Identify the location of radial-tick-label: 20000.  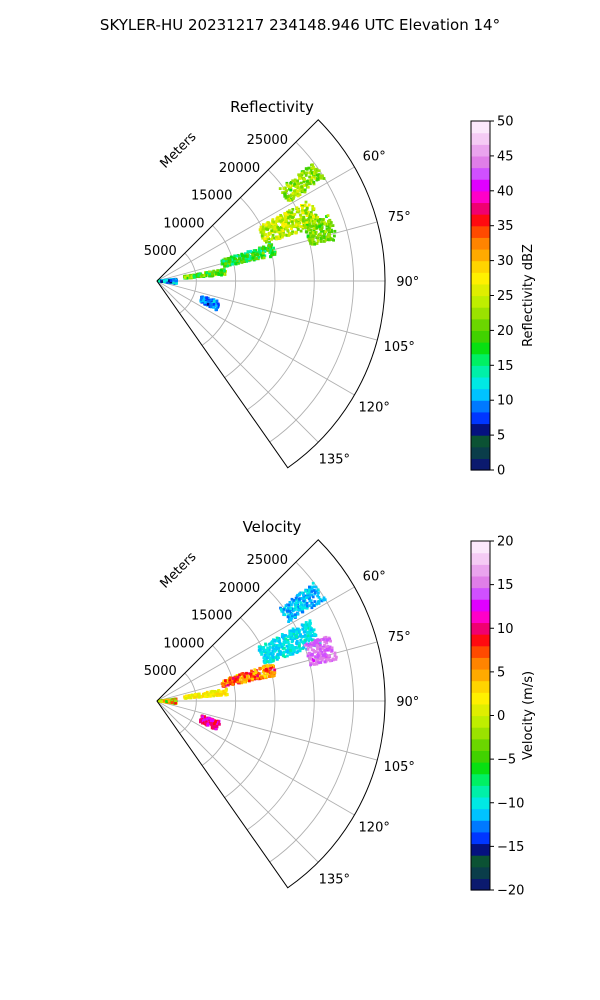
(239, 168).